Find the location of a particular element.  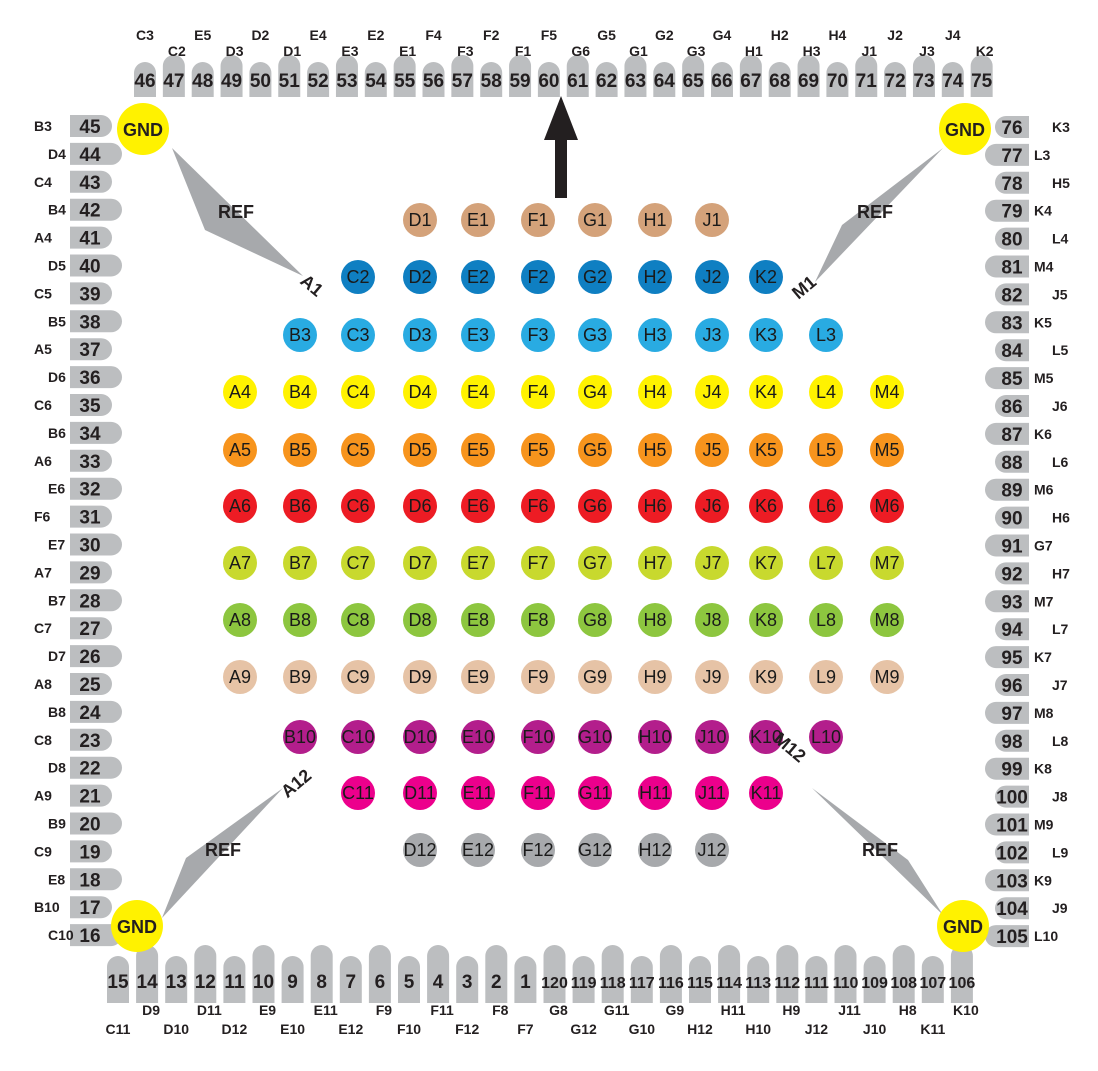

pin-115: 115 H12 is located at coordinates (700, 996).